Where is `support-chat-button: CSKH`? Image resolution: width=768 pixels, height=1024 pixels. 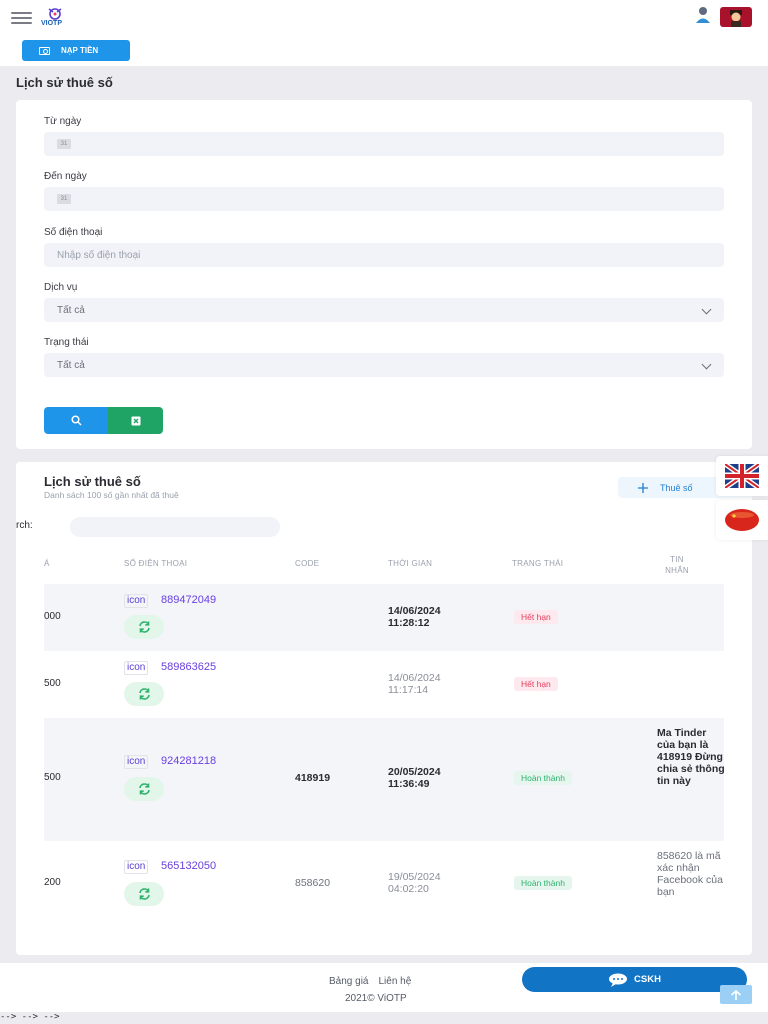 support-chat-button: CSKH is located at coordinates (634, 979).